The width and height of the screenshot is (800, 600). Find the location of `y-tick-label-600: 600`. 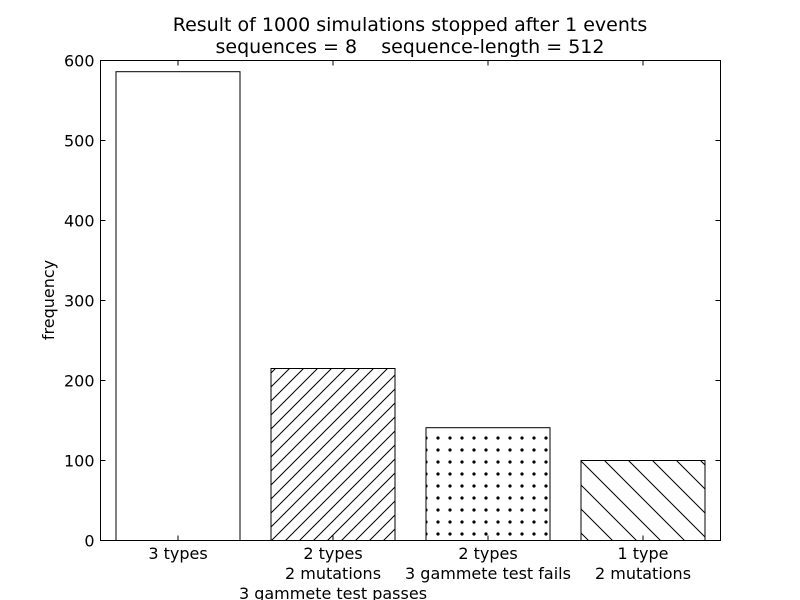

y-tick-label-600: 600 is located at coordinates (79, 61).